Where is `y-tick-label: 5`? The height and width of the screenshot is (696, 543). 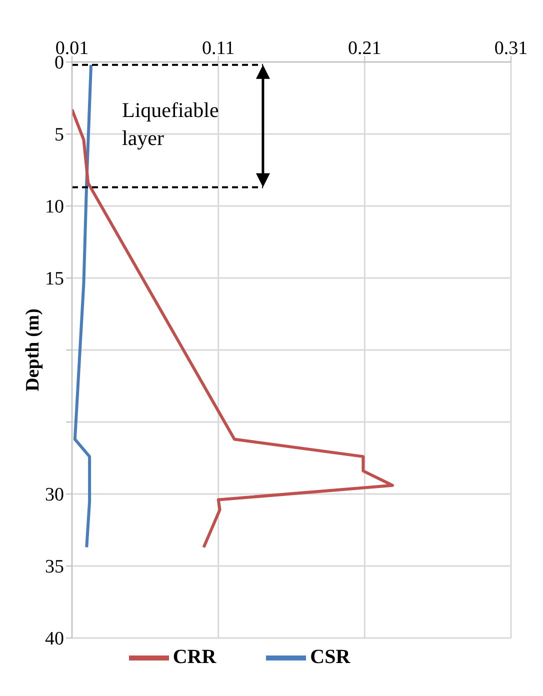
y-tick-label: 5 is located at coordinates (59, 135).